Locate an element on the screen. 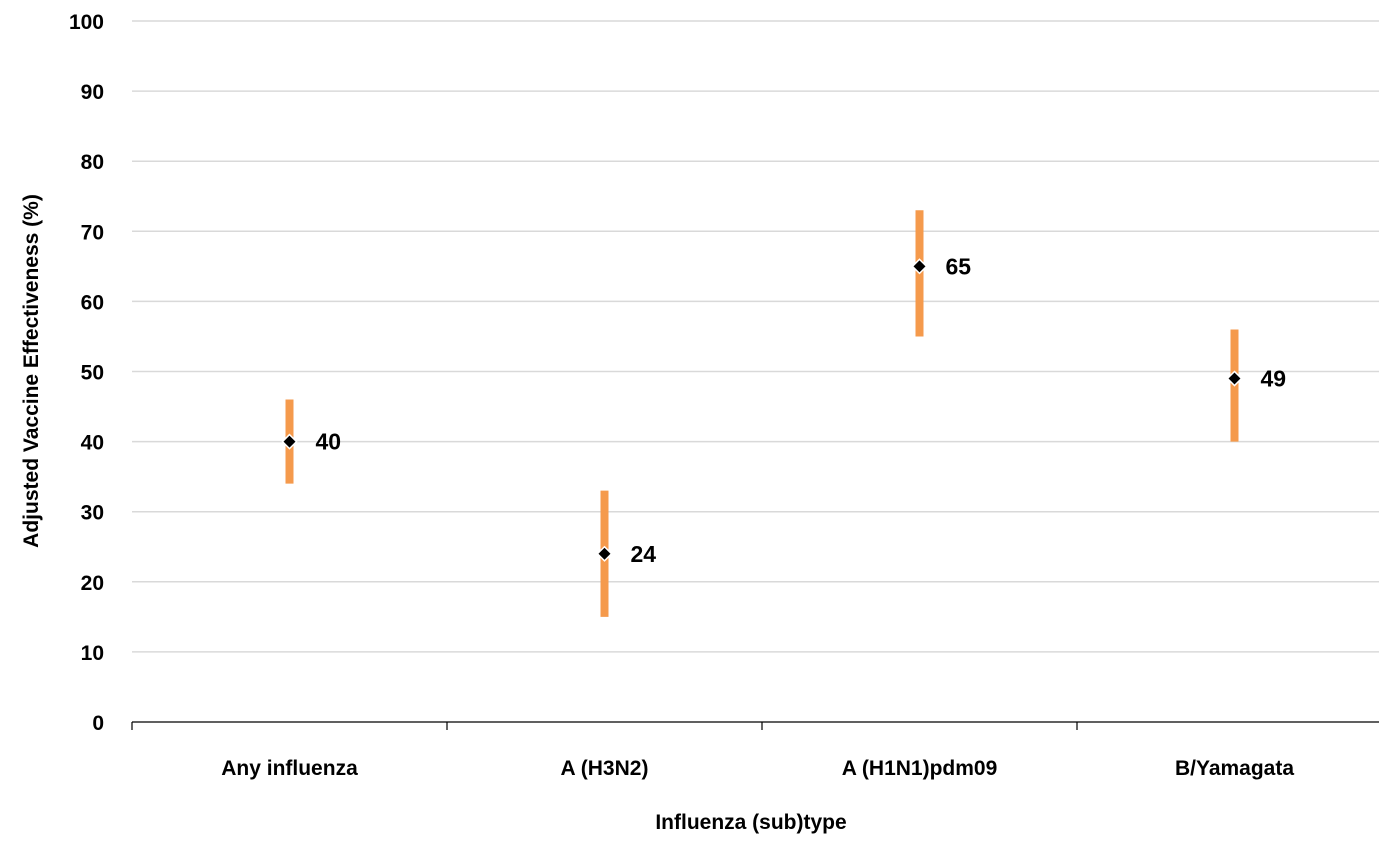  y-axis-title: Adjusted Vaccine Effectiveness (%) is located at coordinates (31, 371).